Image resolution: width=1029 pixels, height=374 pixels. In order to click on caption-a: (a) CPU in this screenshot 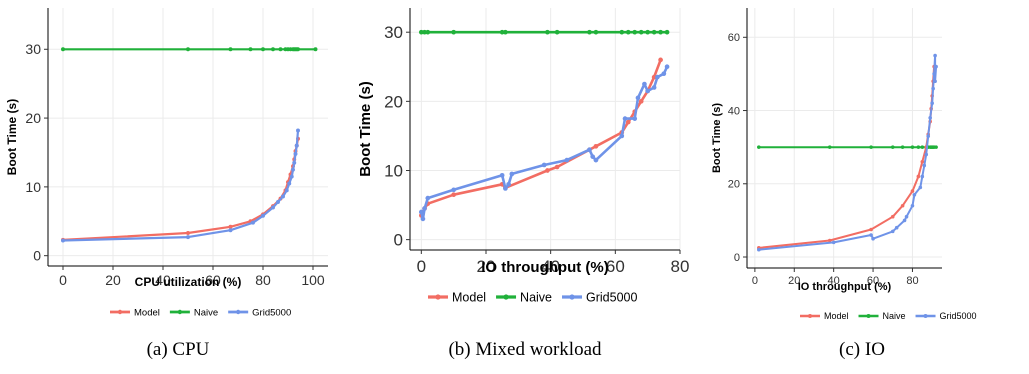, I will do `click(178, 349)`.